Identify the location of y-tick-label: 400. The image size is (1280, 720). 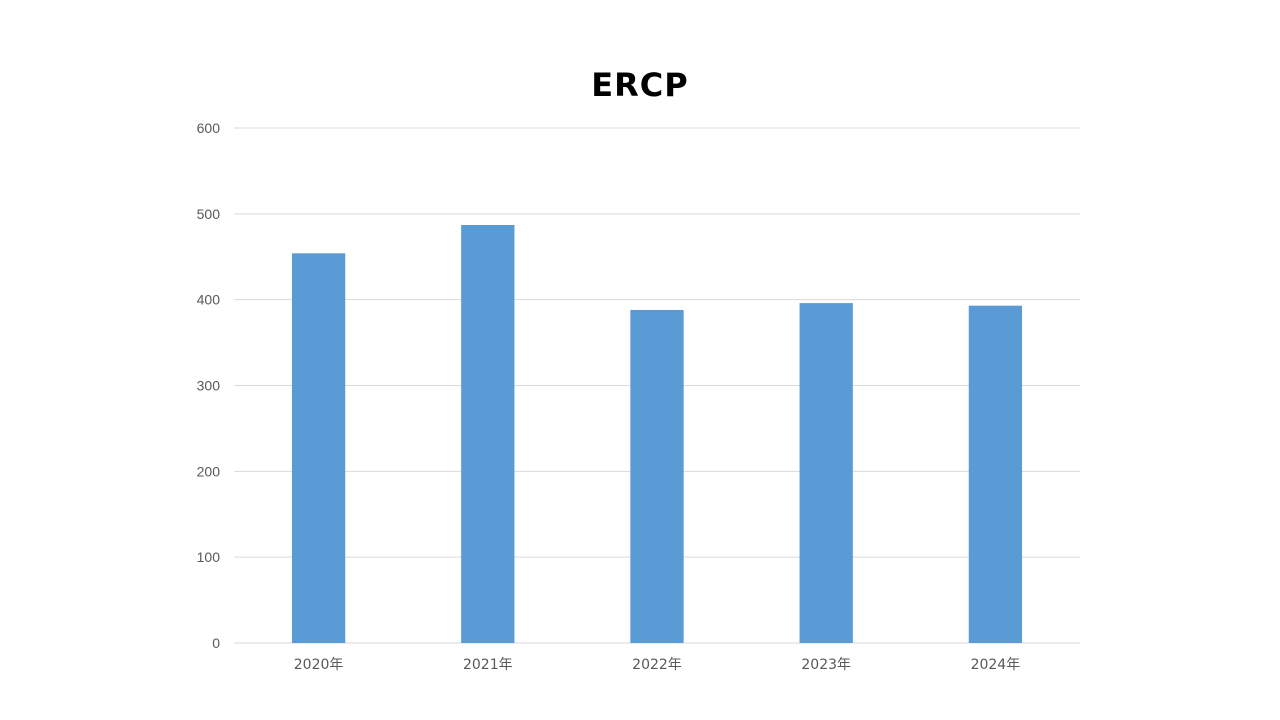
(209, 300).